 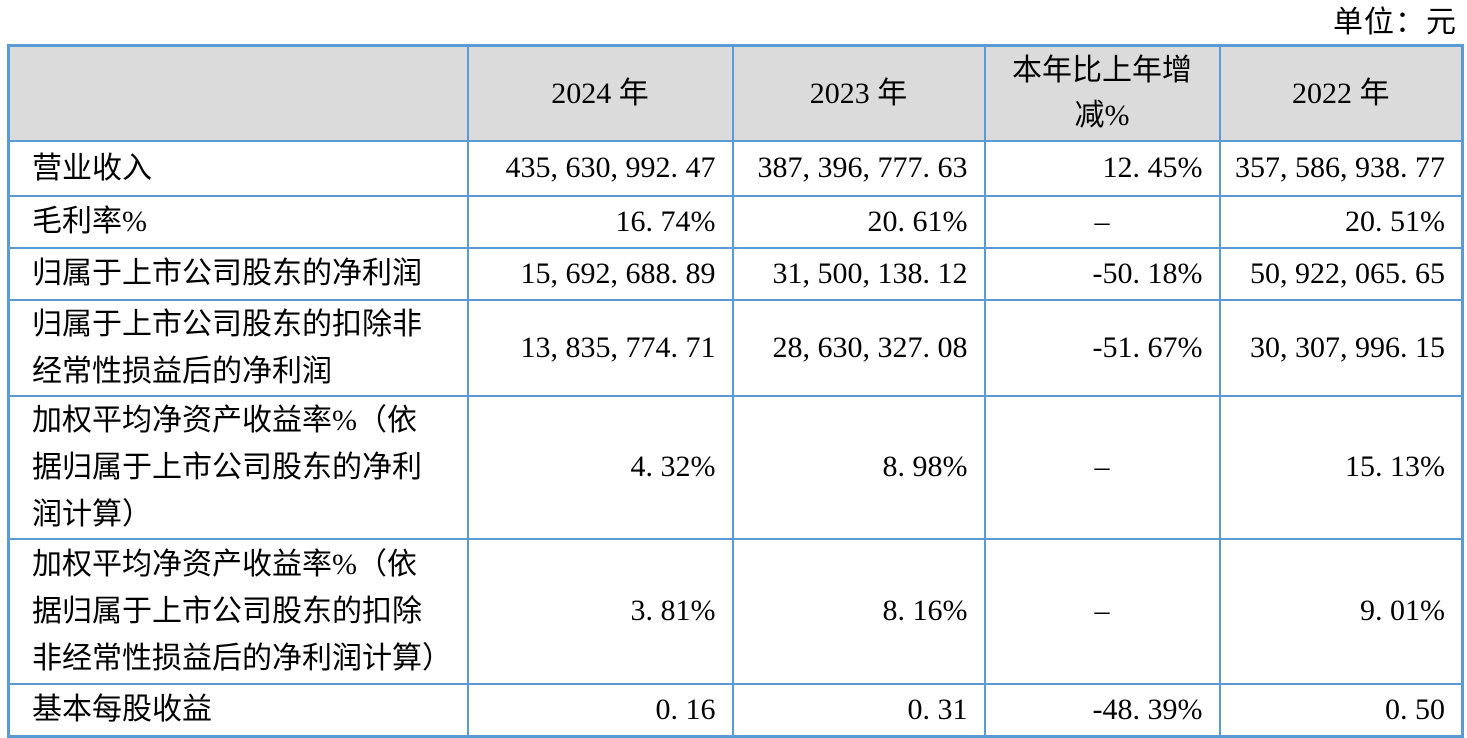 What do you see at coordinates (238, 611) in the screenshot?
I see `row-label-weighted-roe-deducted: 加权平均净资产收益率%（依据归属于上市公司股东的扣除非经常性损益后的净利润计算）` at bounding box center [238, 611].